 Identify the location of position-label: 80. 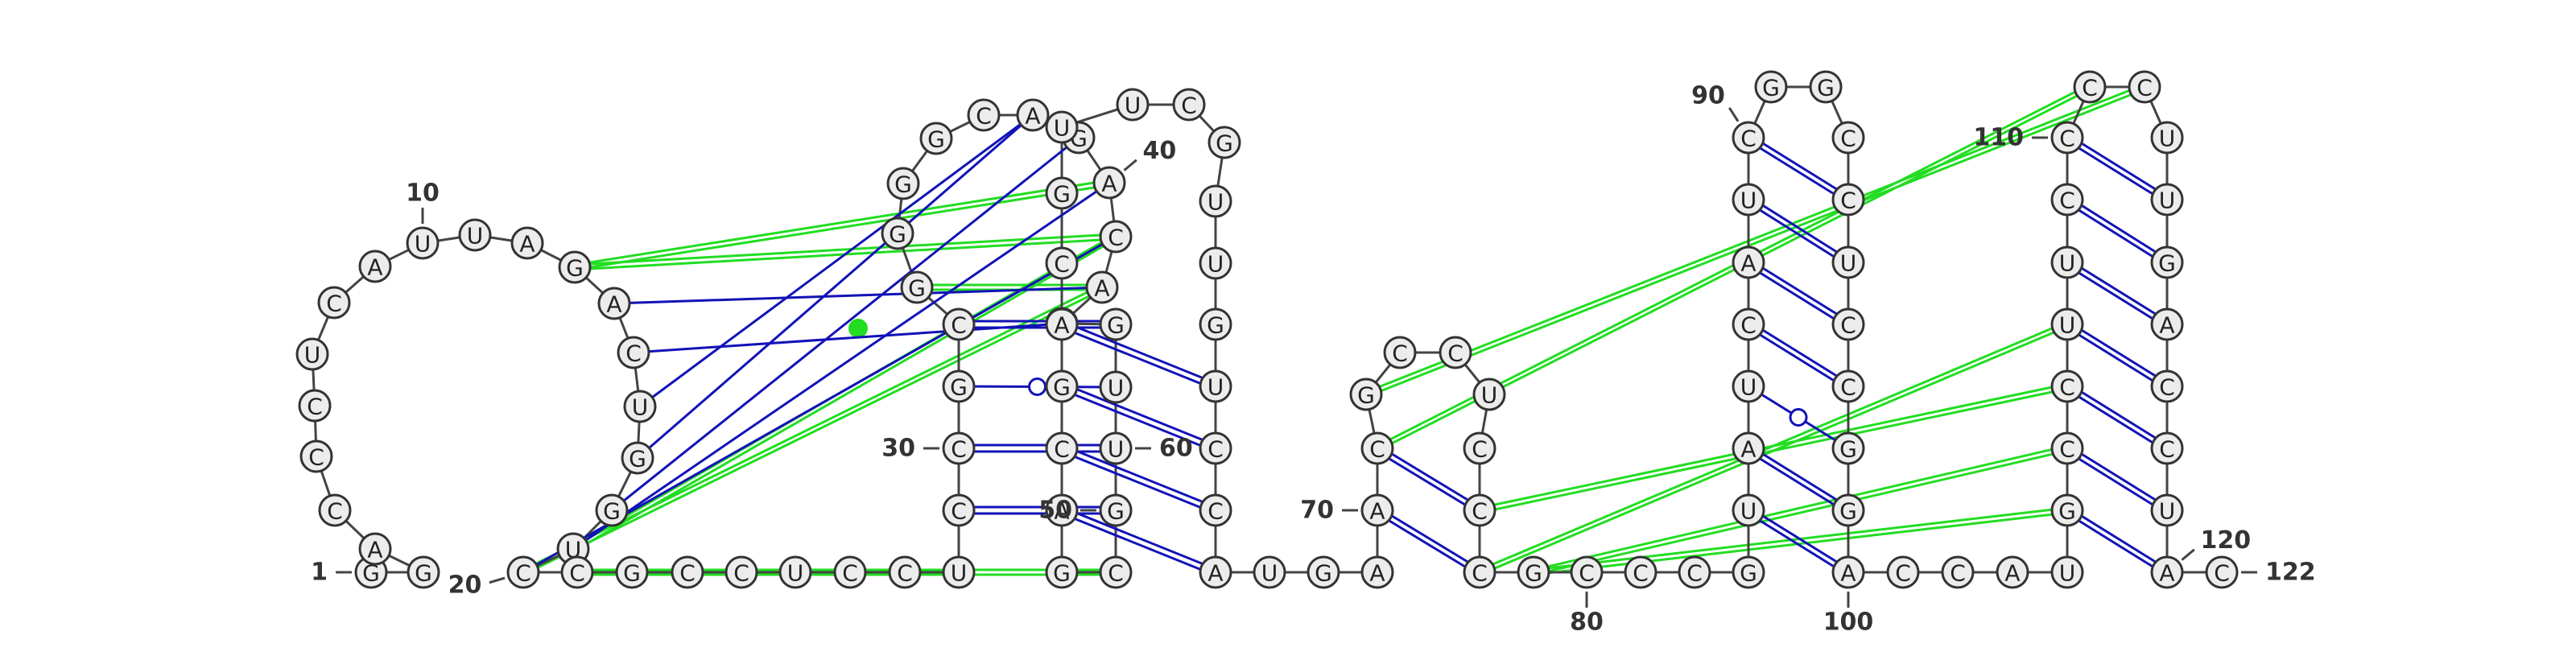
(1587, 622).